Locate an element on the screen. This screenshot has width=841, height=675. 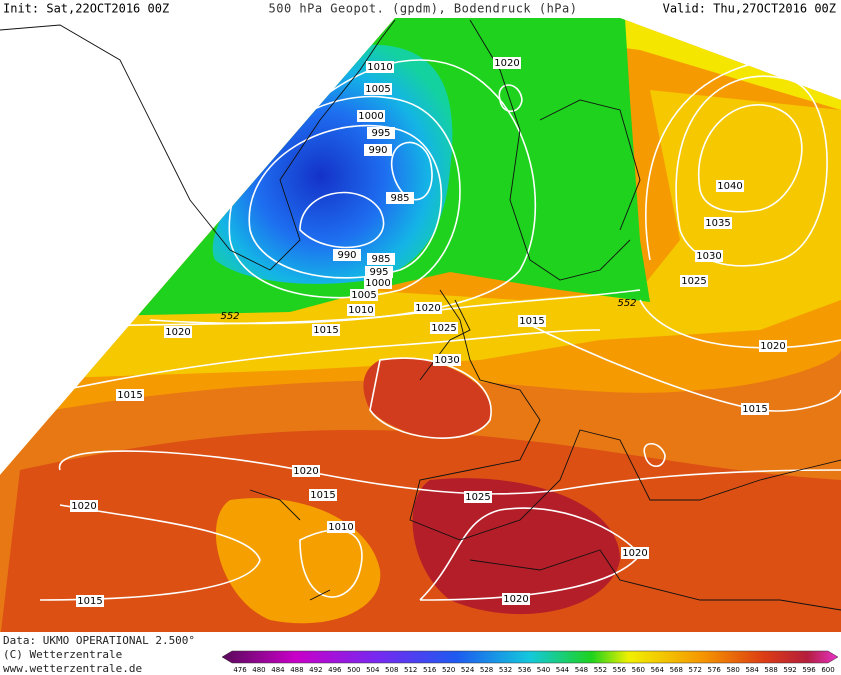
colorbar-label: 504 is located at coordinates (373, 670).